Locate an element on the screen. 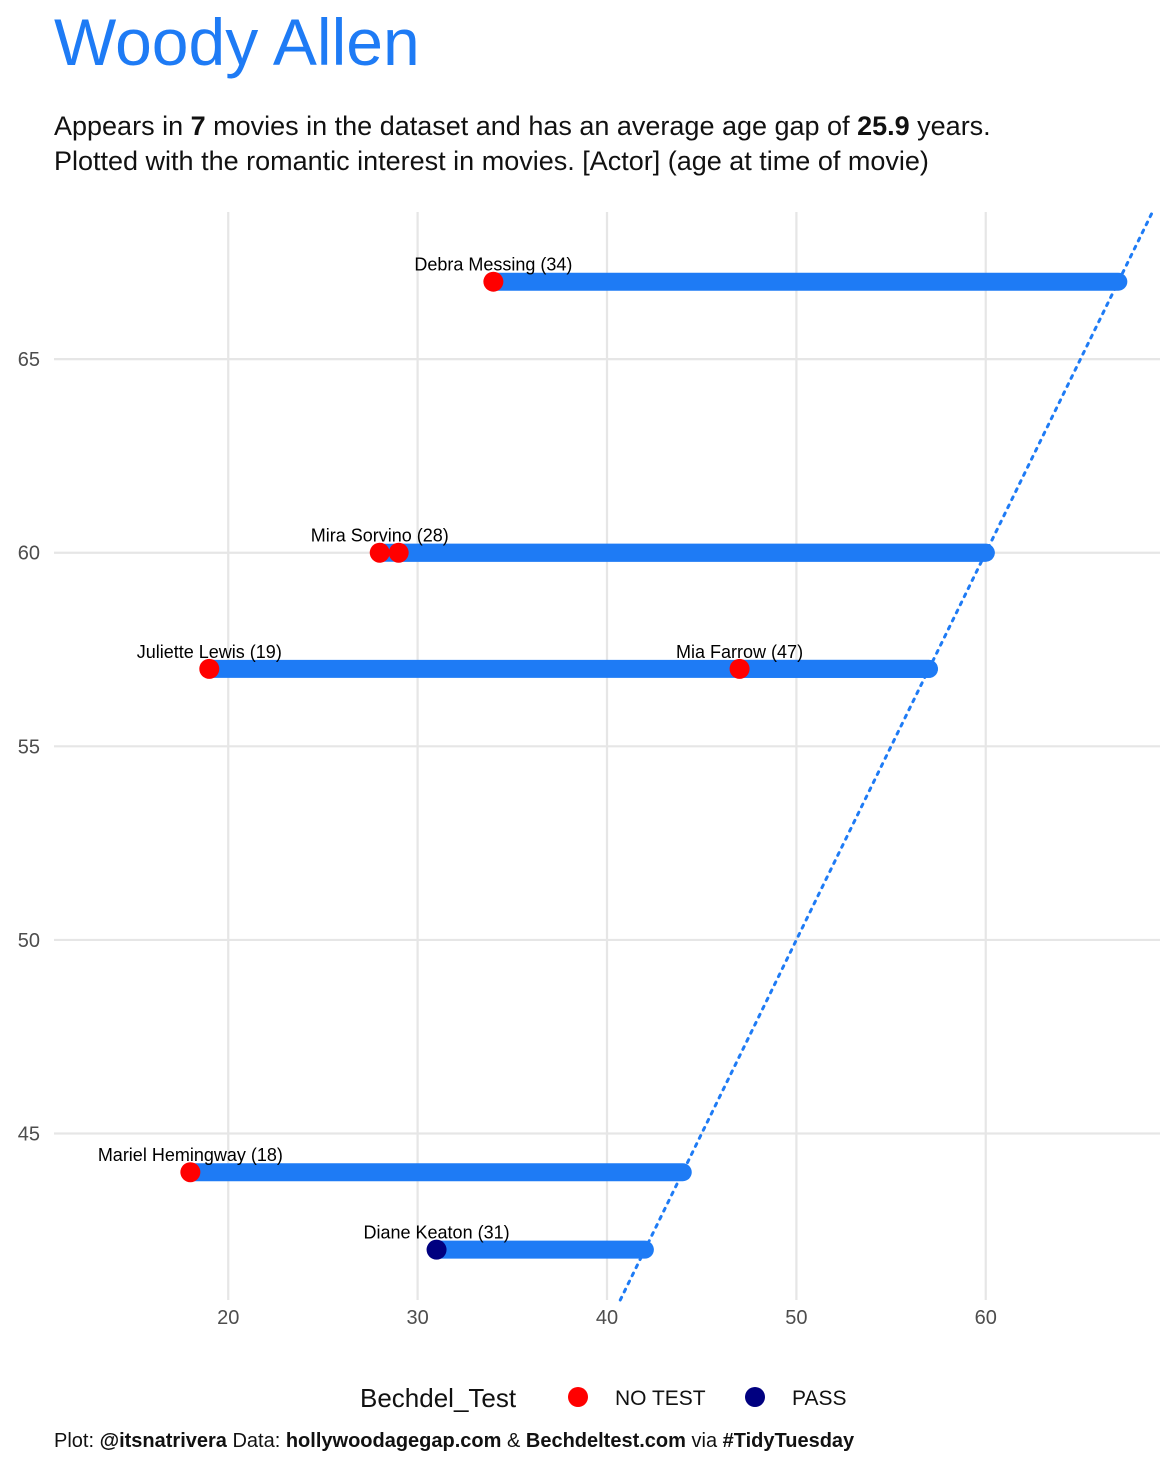 This screenshot has height=1470, width=1176. partner-label-0: Debra Messing (34) is located at coordinates (493, 265).